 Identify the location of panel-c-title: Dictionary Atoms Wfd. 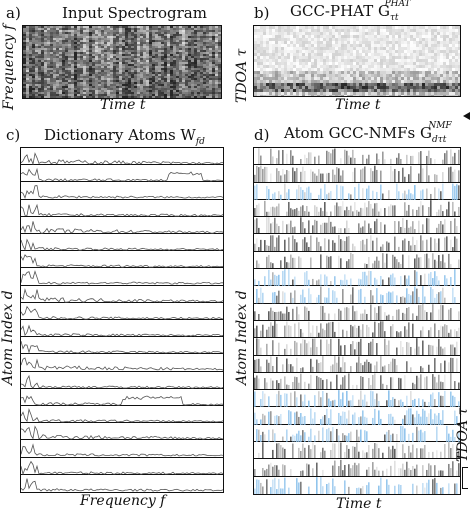
(124, 136).